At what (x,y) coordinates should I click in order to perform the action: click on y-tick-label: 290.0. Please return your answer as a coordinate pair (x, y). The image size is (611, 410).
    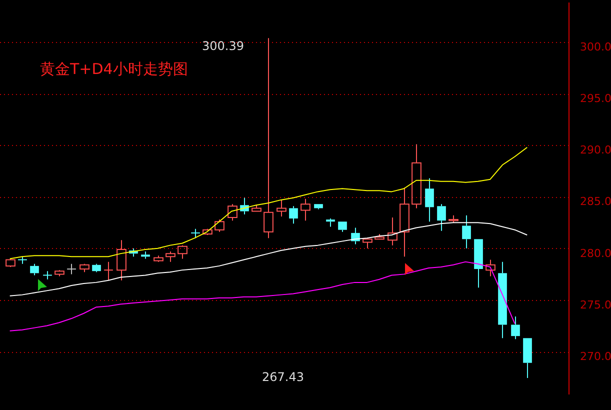
    Looking at the image, I should click on (595, 150).